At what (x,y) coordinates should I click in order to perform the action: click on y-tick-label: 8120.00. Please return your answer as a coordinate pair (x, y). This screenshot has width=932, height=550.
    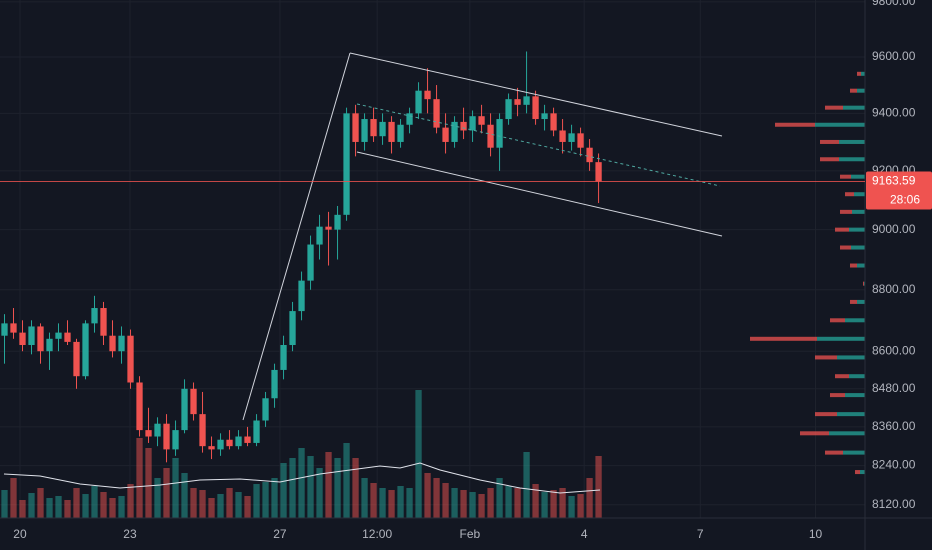
    Looking at the image, I should click on (894, 504).